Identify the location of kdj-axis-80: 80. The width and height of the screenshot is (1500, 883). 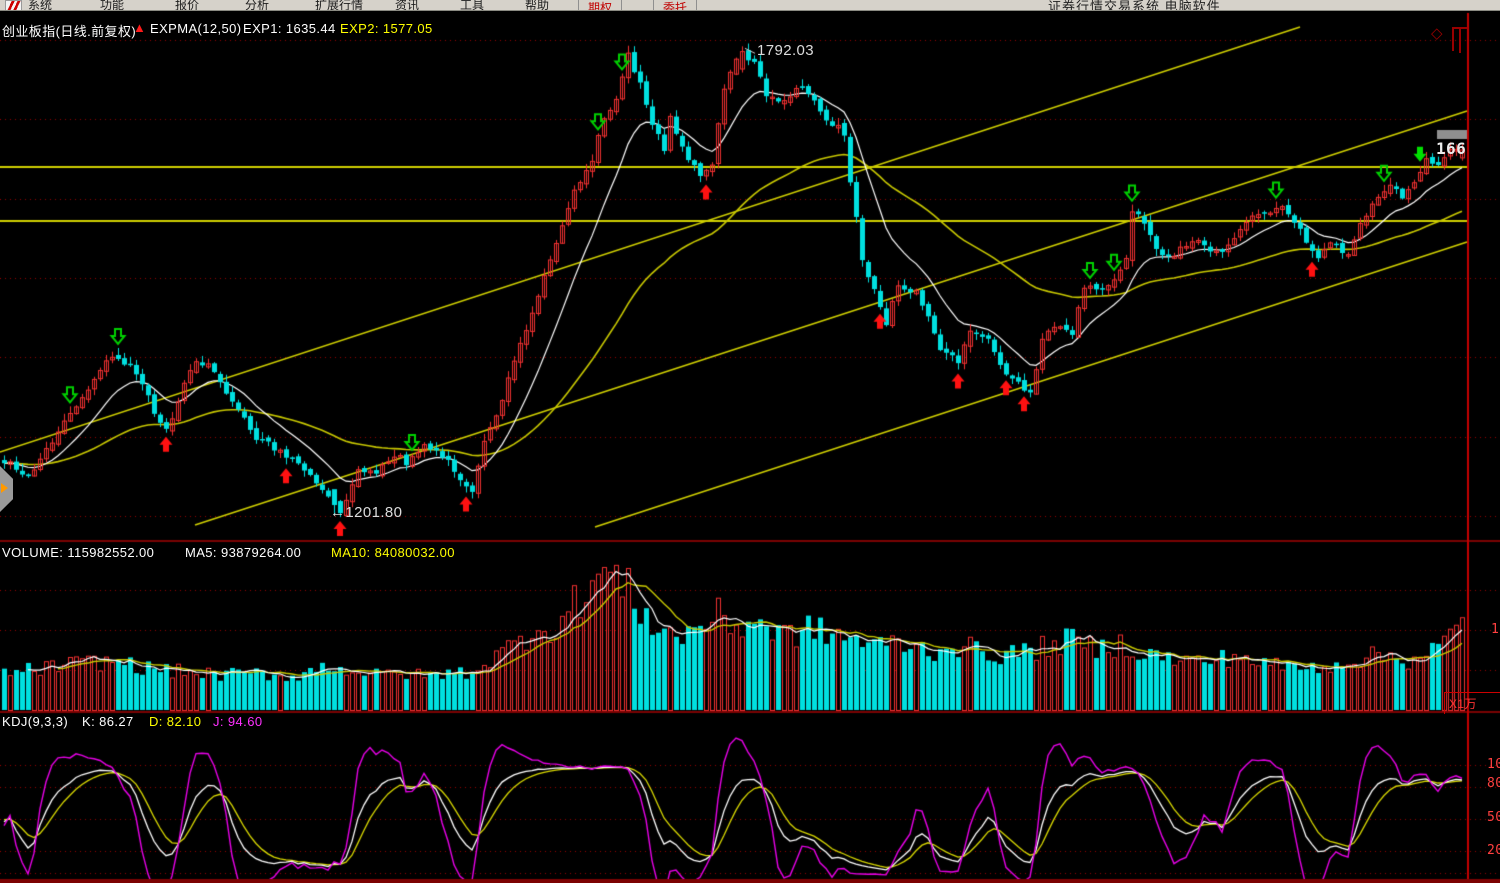
(1493, 783).